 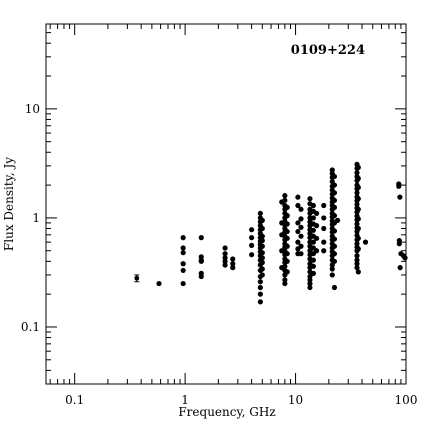 What do you see at coordinates (406, 400) in the screenshot?
I see `x-tick-label: 100` at bounding box center [406, 400].